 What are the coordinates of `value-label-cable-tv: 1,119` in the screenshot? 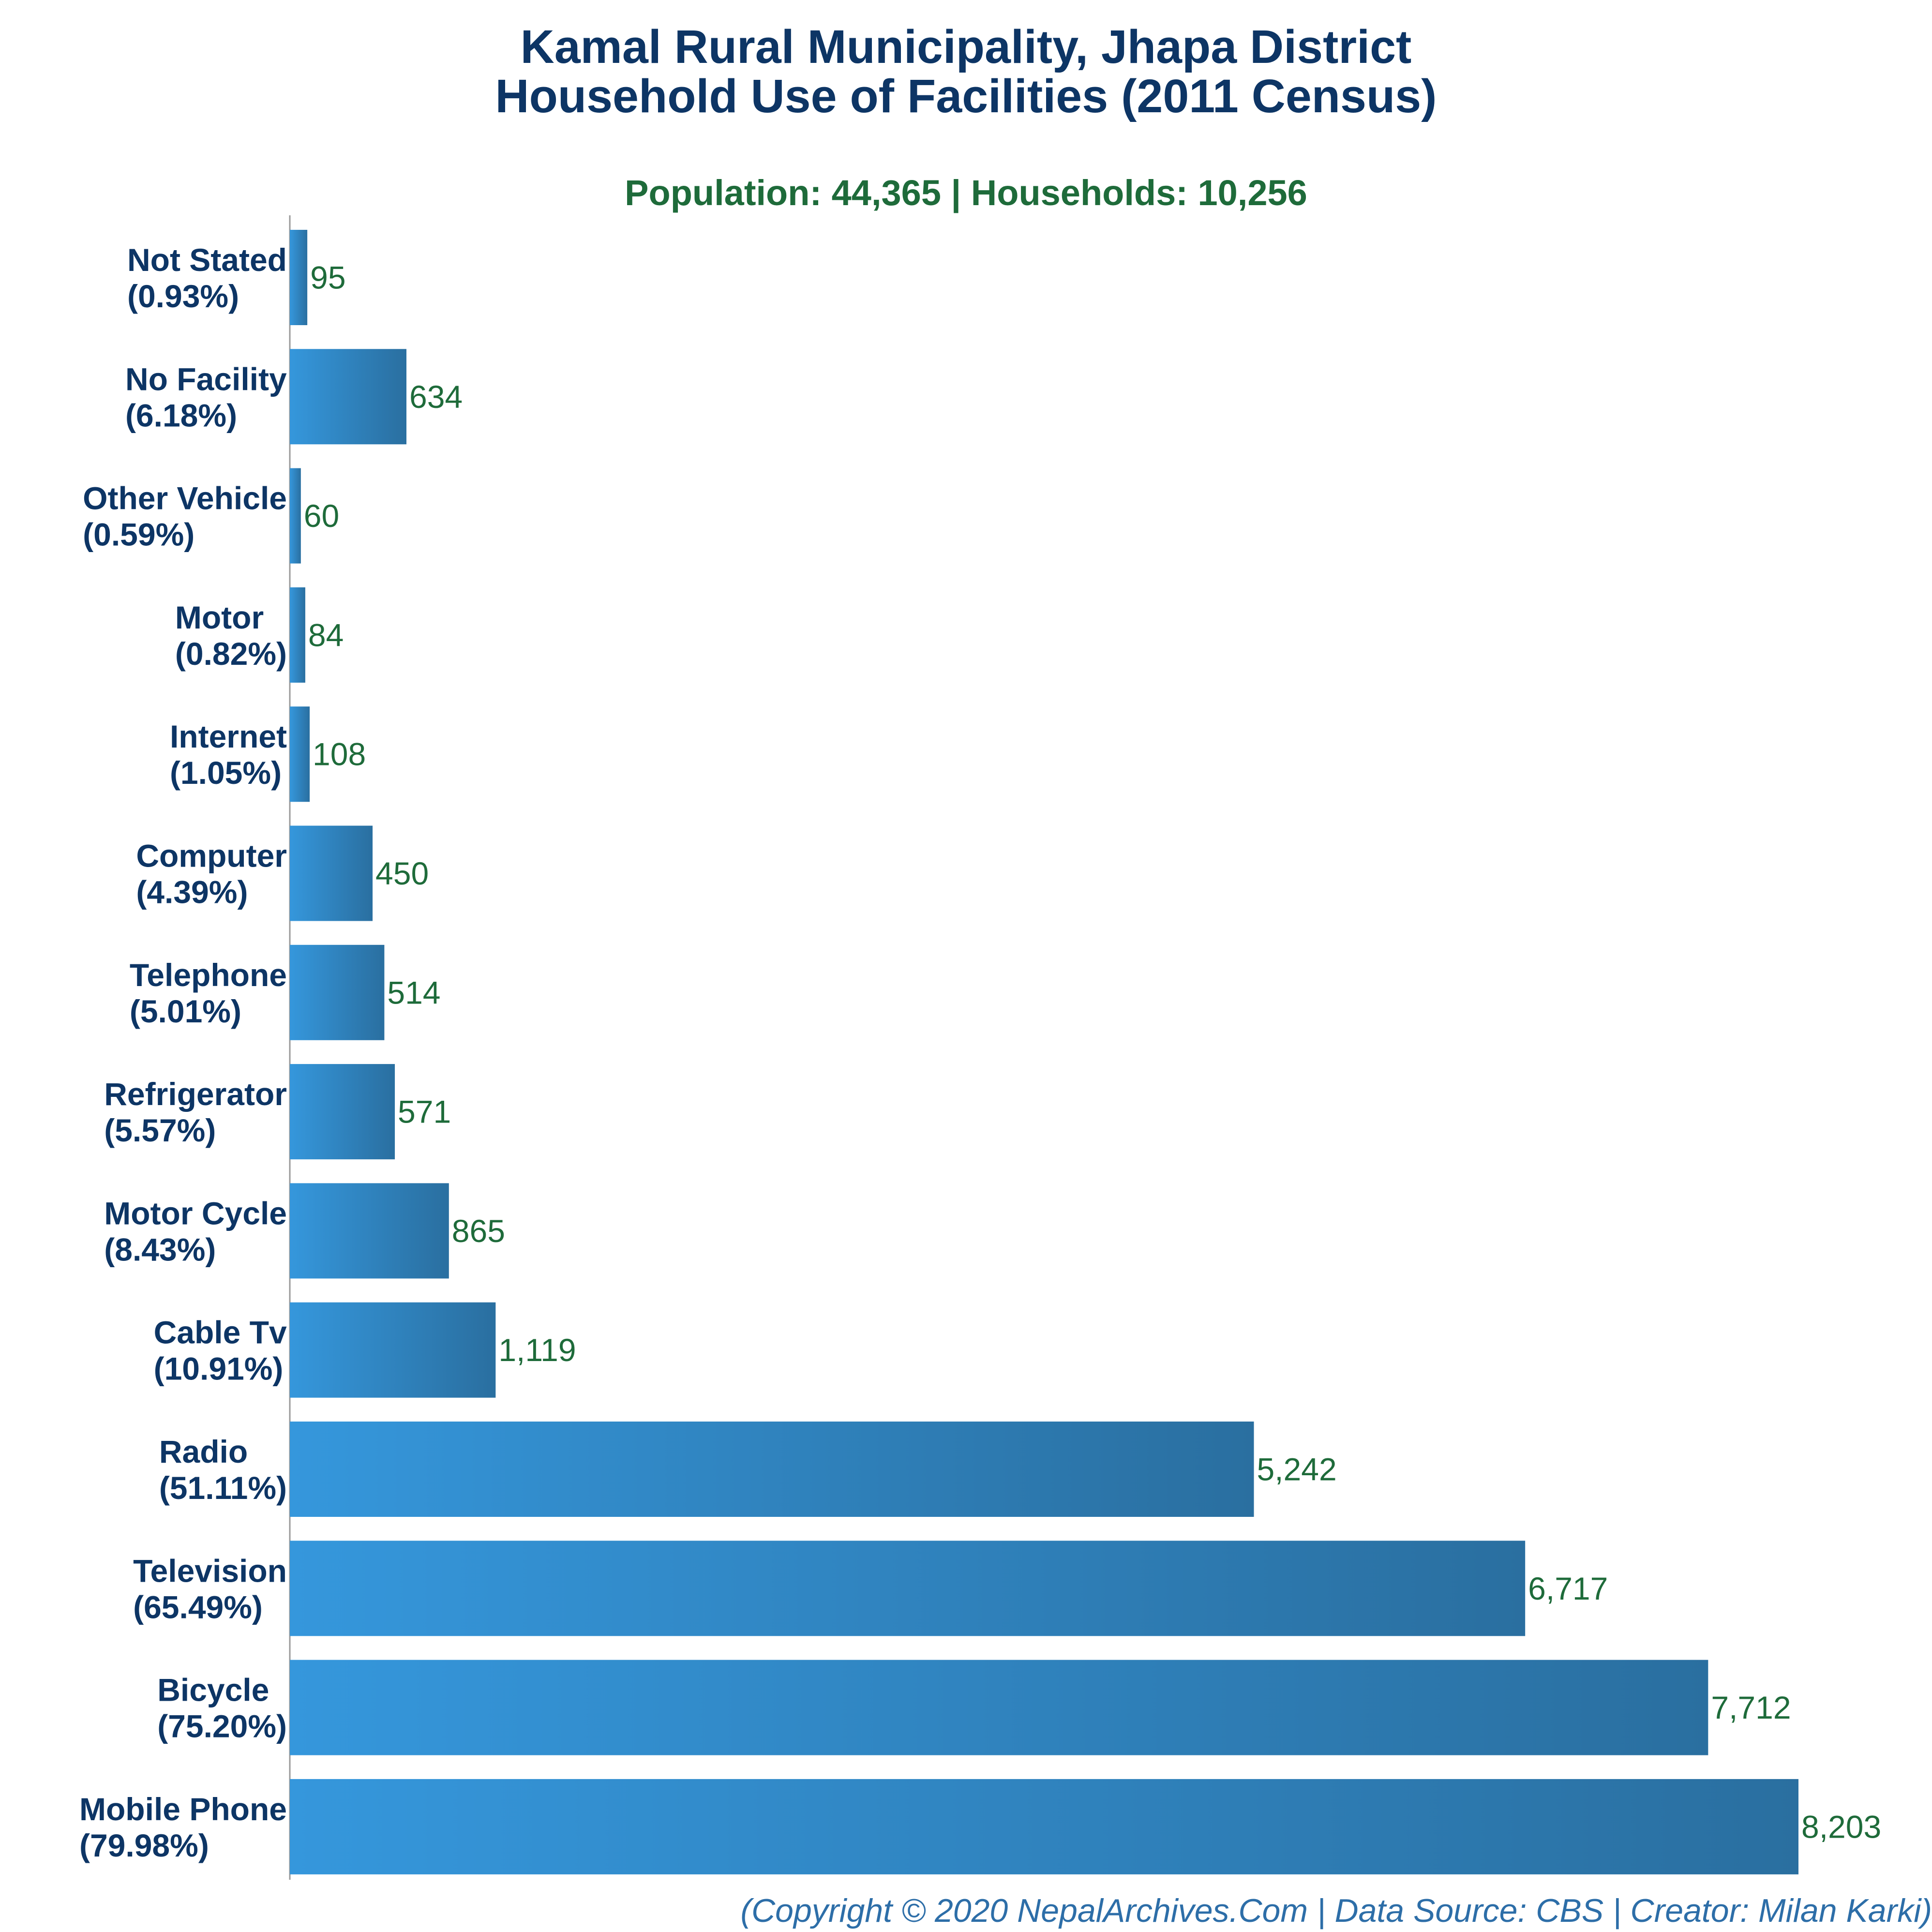 It's located at (537, 1350).